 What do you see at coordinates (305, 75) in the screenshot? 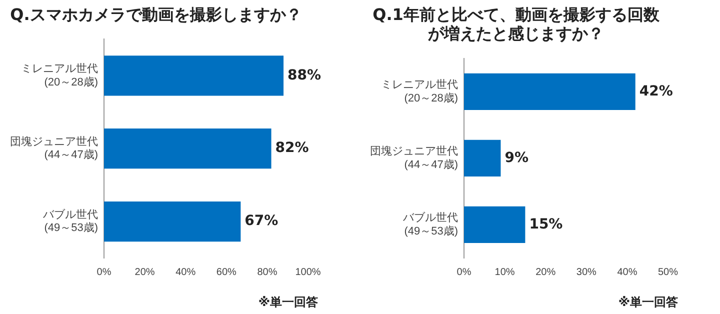
I see `data-label: 88%` at bounding box center [305, 75].